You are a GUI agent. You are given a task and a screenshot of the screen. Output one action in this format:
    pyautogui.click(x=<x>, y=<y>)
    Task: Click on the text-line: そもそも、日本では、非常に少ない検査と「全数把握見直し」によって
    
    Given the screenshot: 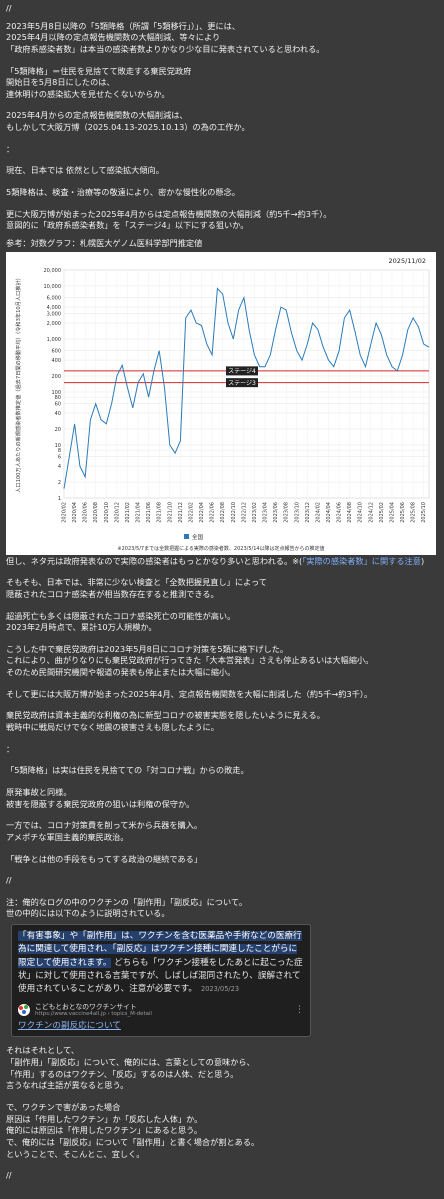 What is the action you would take?
    pyautogui.click(x=136, y=582)
    